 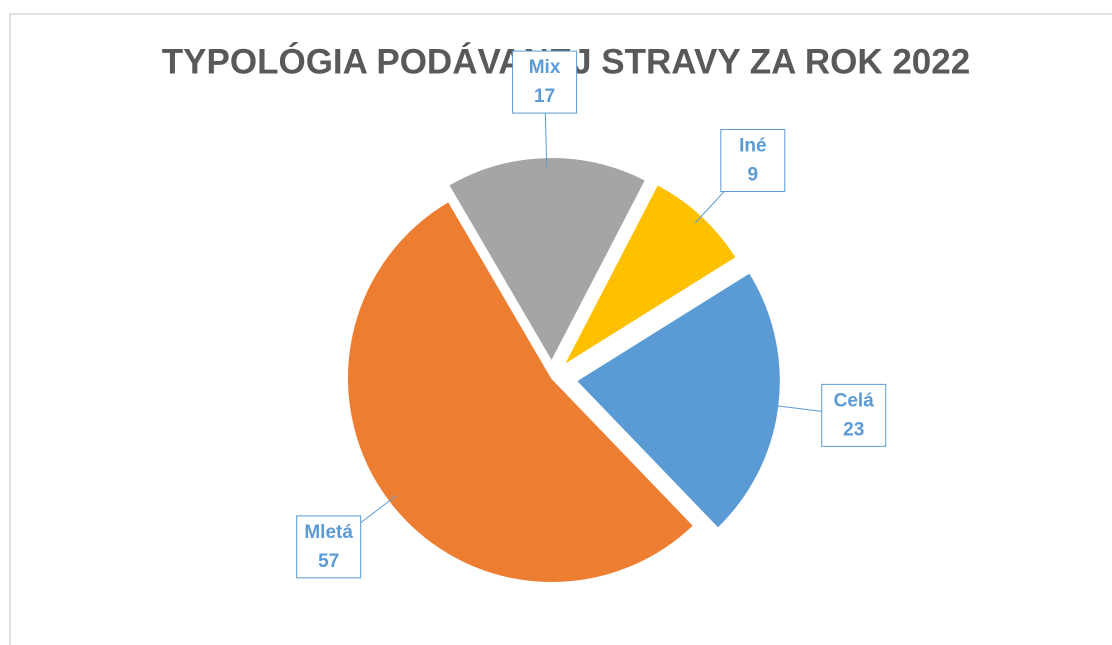 I want to click on data-label-value: 57, so click(x=328, y=561).